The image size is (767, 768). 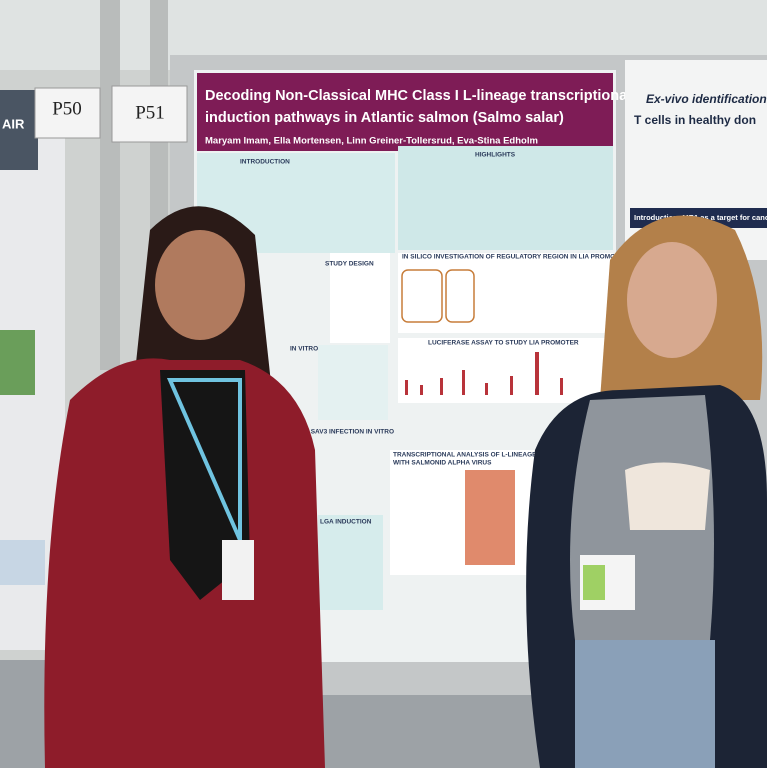 I want to click on poster-title-bar, so click(x=405, y=112).